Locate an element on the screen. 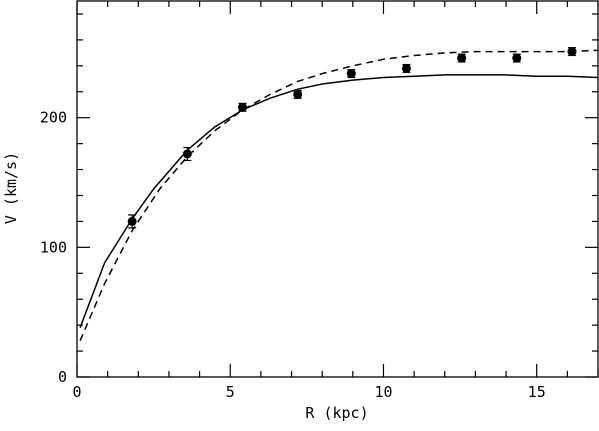  y-tick-label: 100 is located at coordinates (53, 247).